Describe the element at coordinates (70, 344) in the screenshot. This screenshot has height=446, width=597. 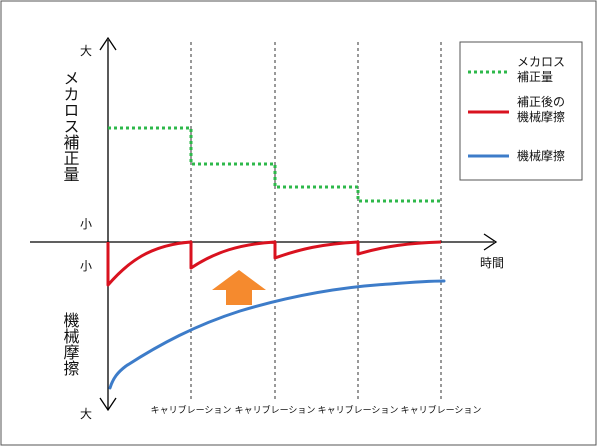
I see `bottom-axis-label: 機械摩擦` at that location.